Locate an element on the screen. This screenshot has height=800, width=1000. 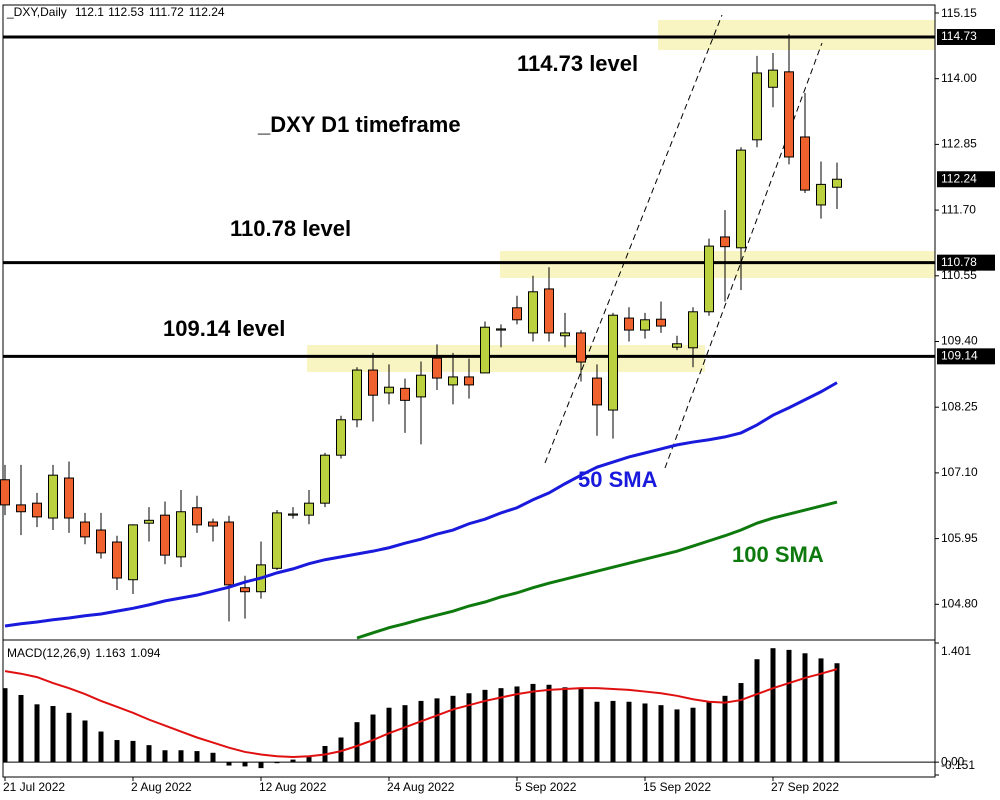
x-tick-label: 2 Aug 2022 is located at coordinates (161, 787).